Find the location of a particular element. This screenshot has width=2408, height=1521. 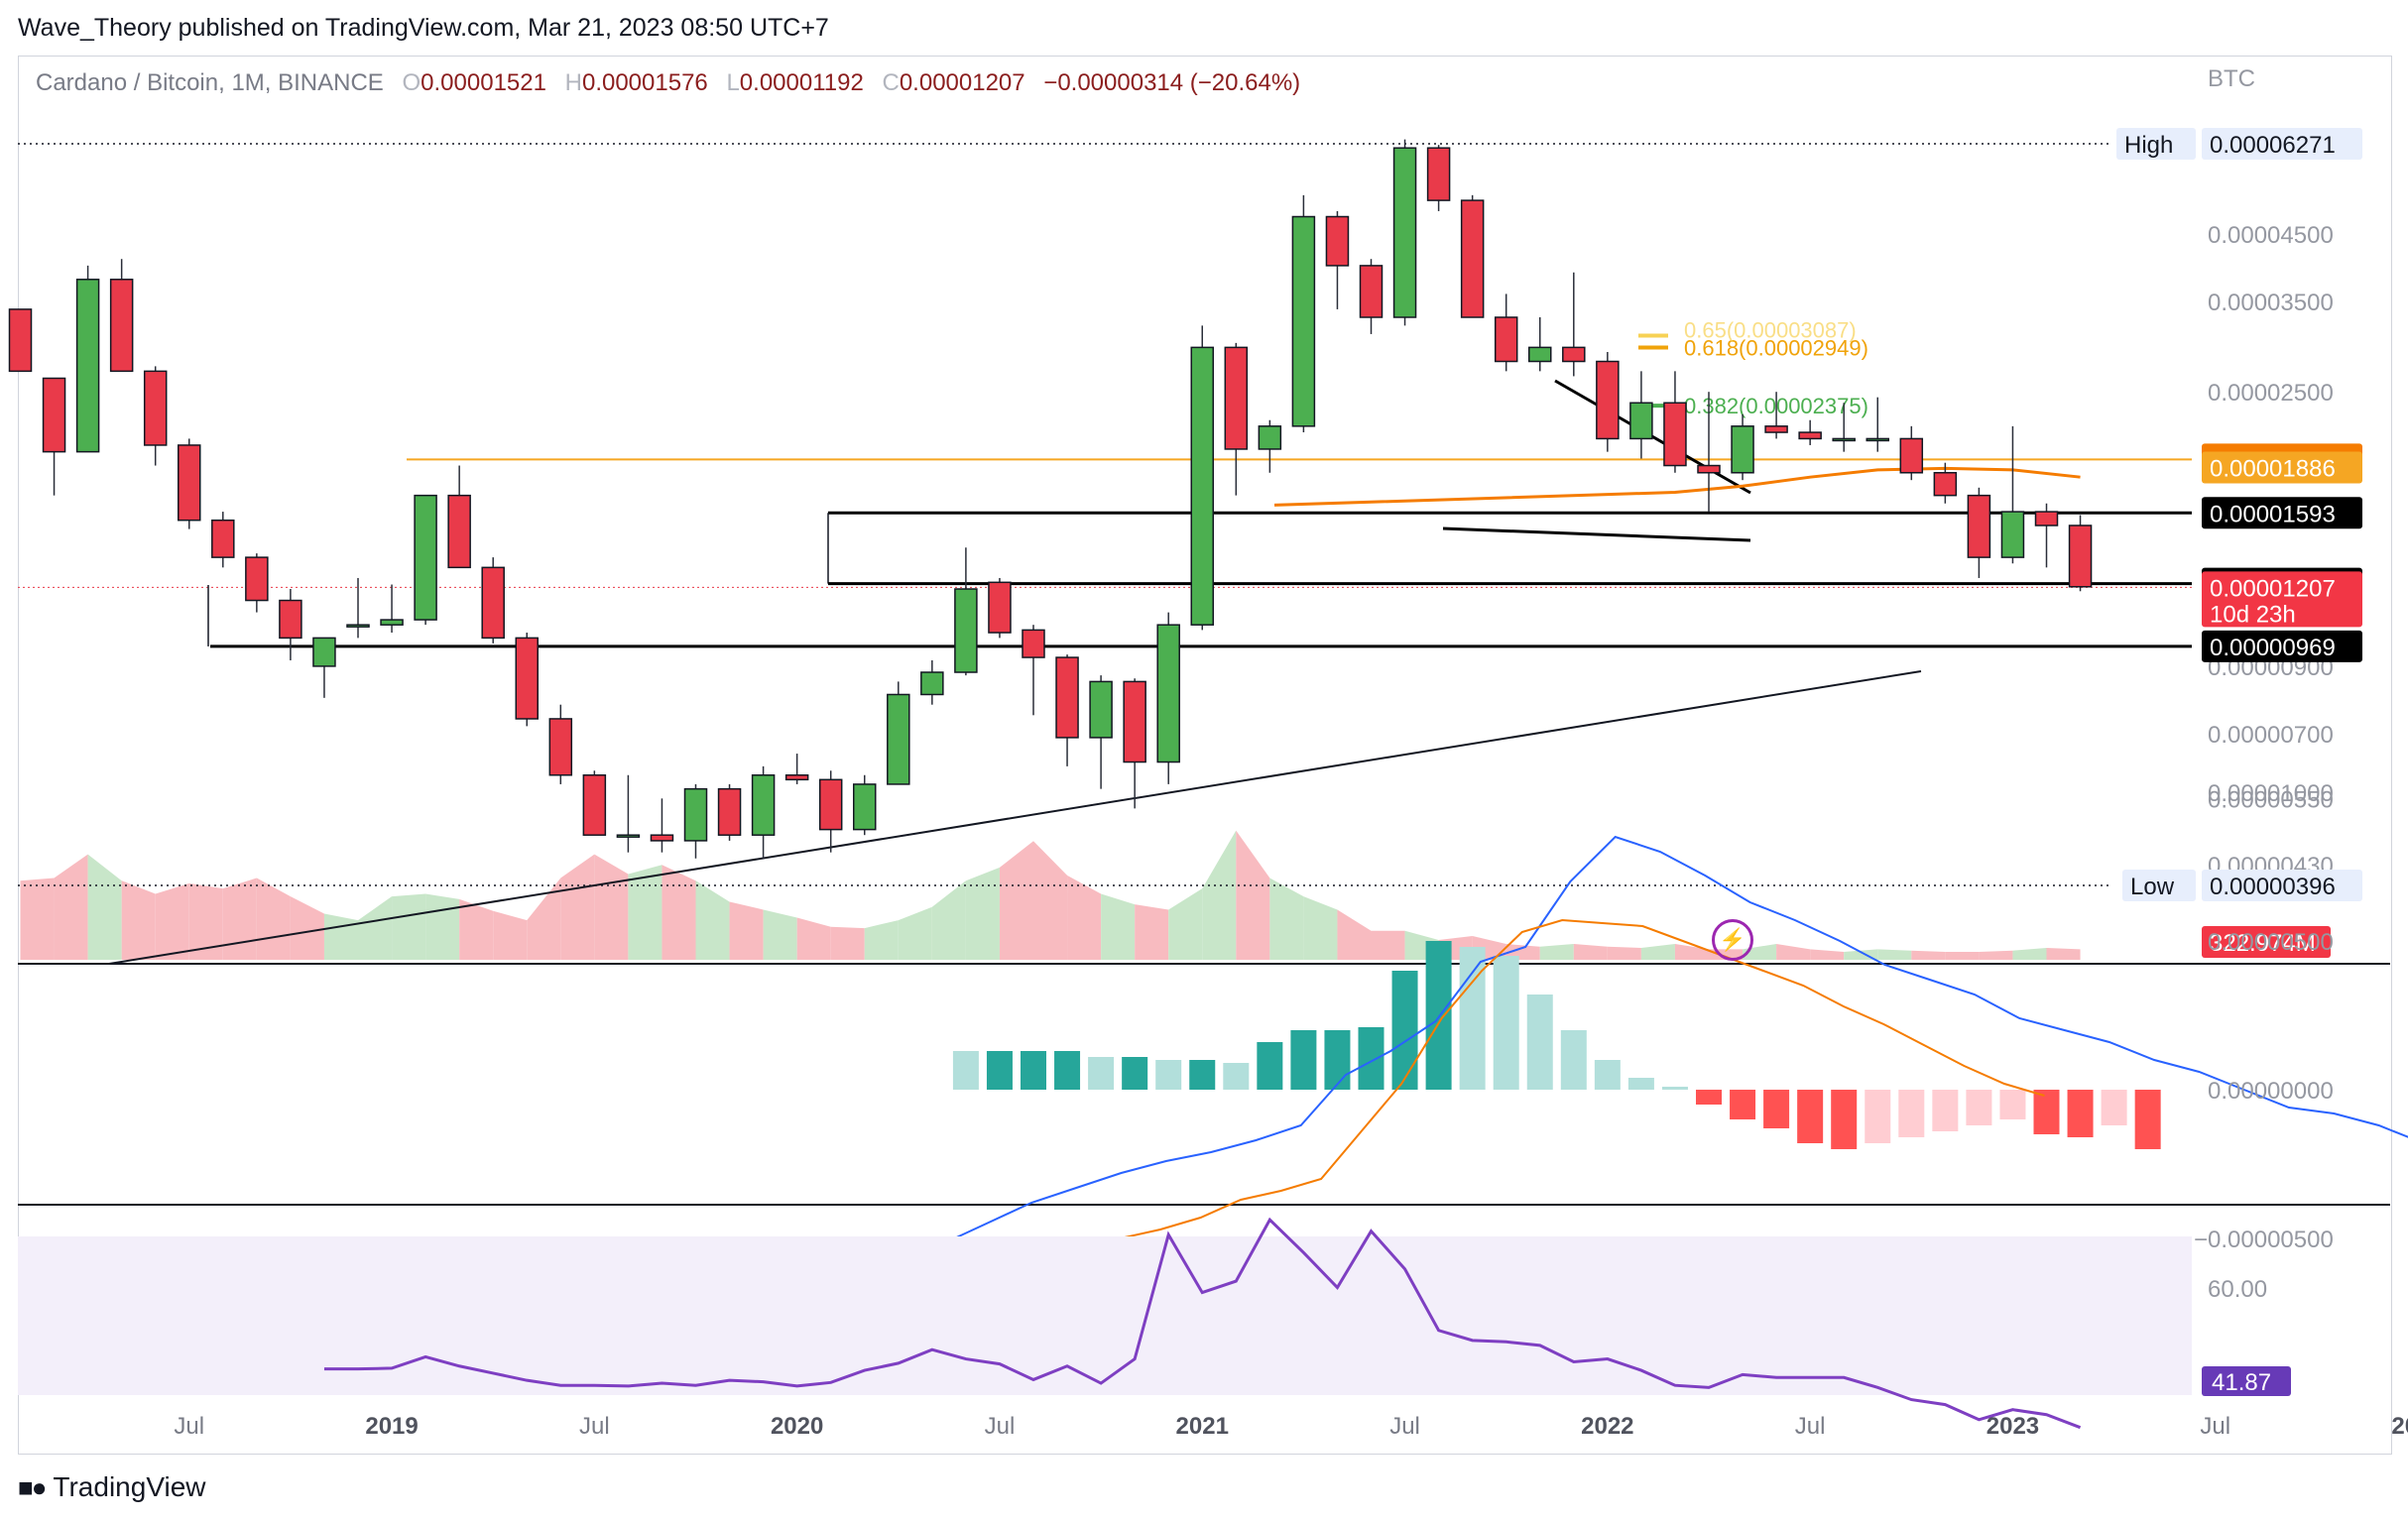

rsi-line is located at coordinates (1202, 1323).